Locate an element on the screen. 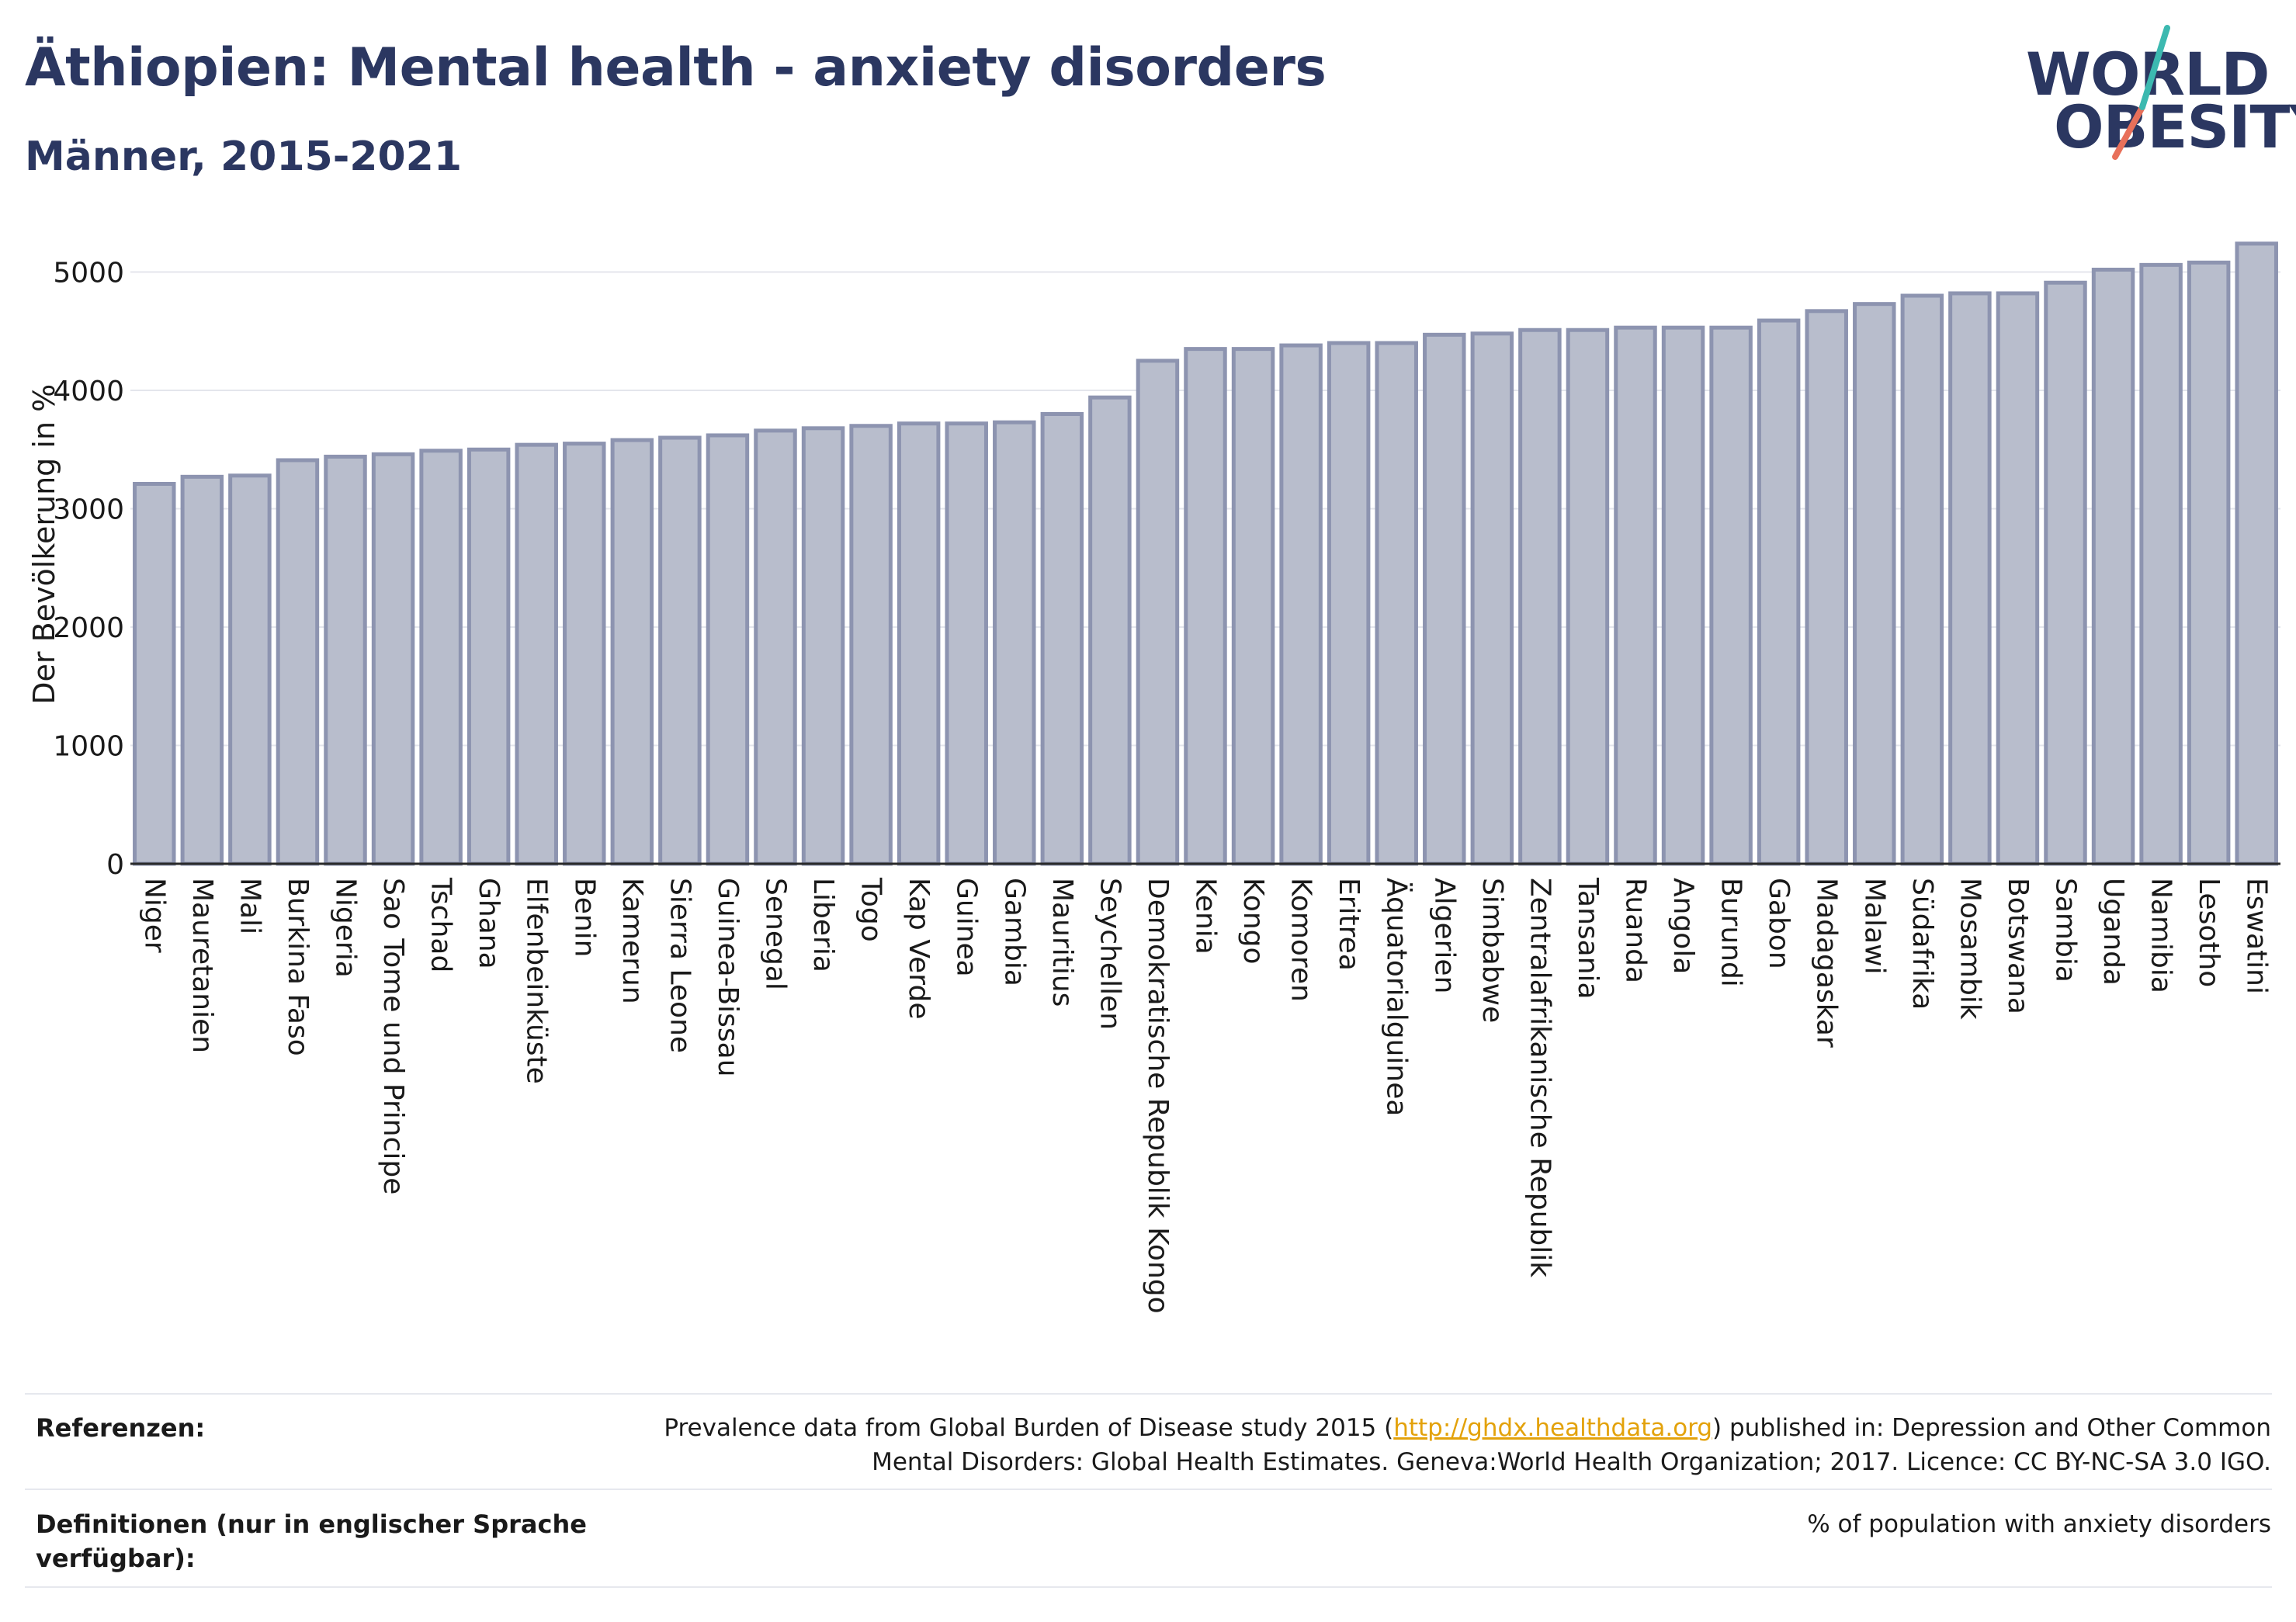 The width and height of the screenshot is (2296, 1622). y-axis-ticks: 0 1000 2000 3000 4000 5000 is located at coordinates (88, 570).